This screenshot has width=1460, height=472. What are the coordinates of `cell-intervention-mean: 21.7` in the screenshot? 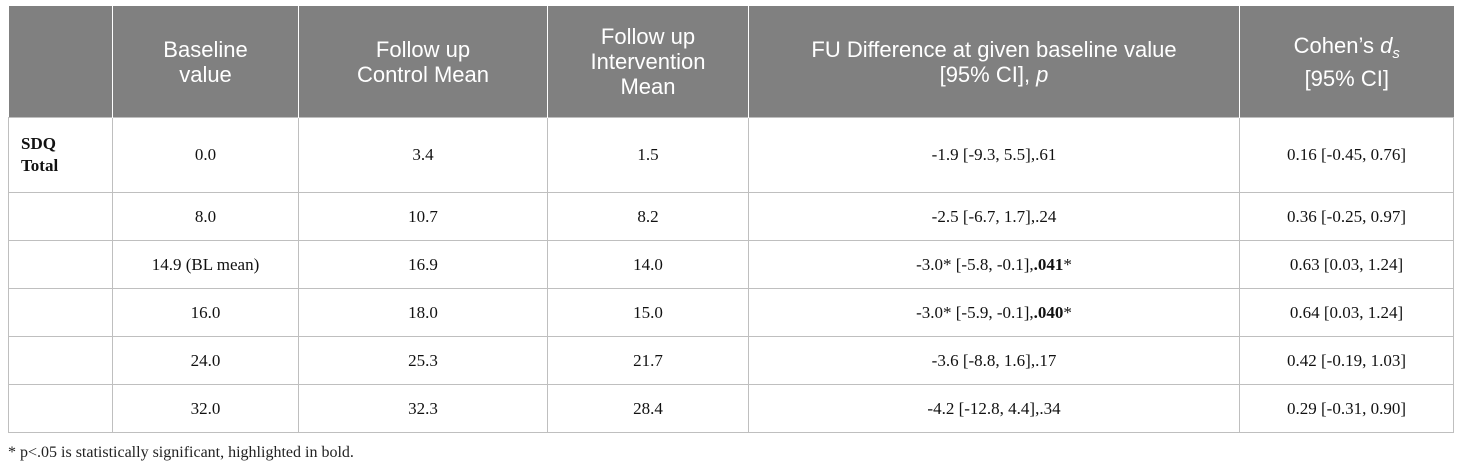 It's located at (648, 360).